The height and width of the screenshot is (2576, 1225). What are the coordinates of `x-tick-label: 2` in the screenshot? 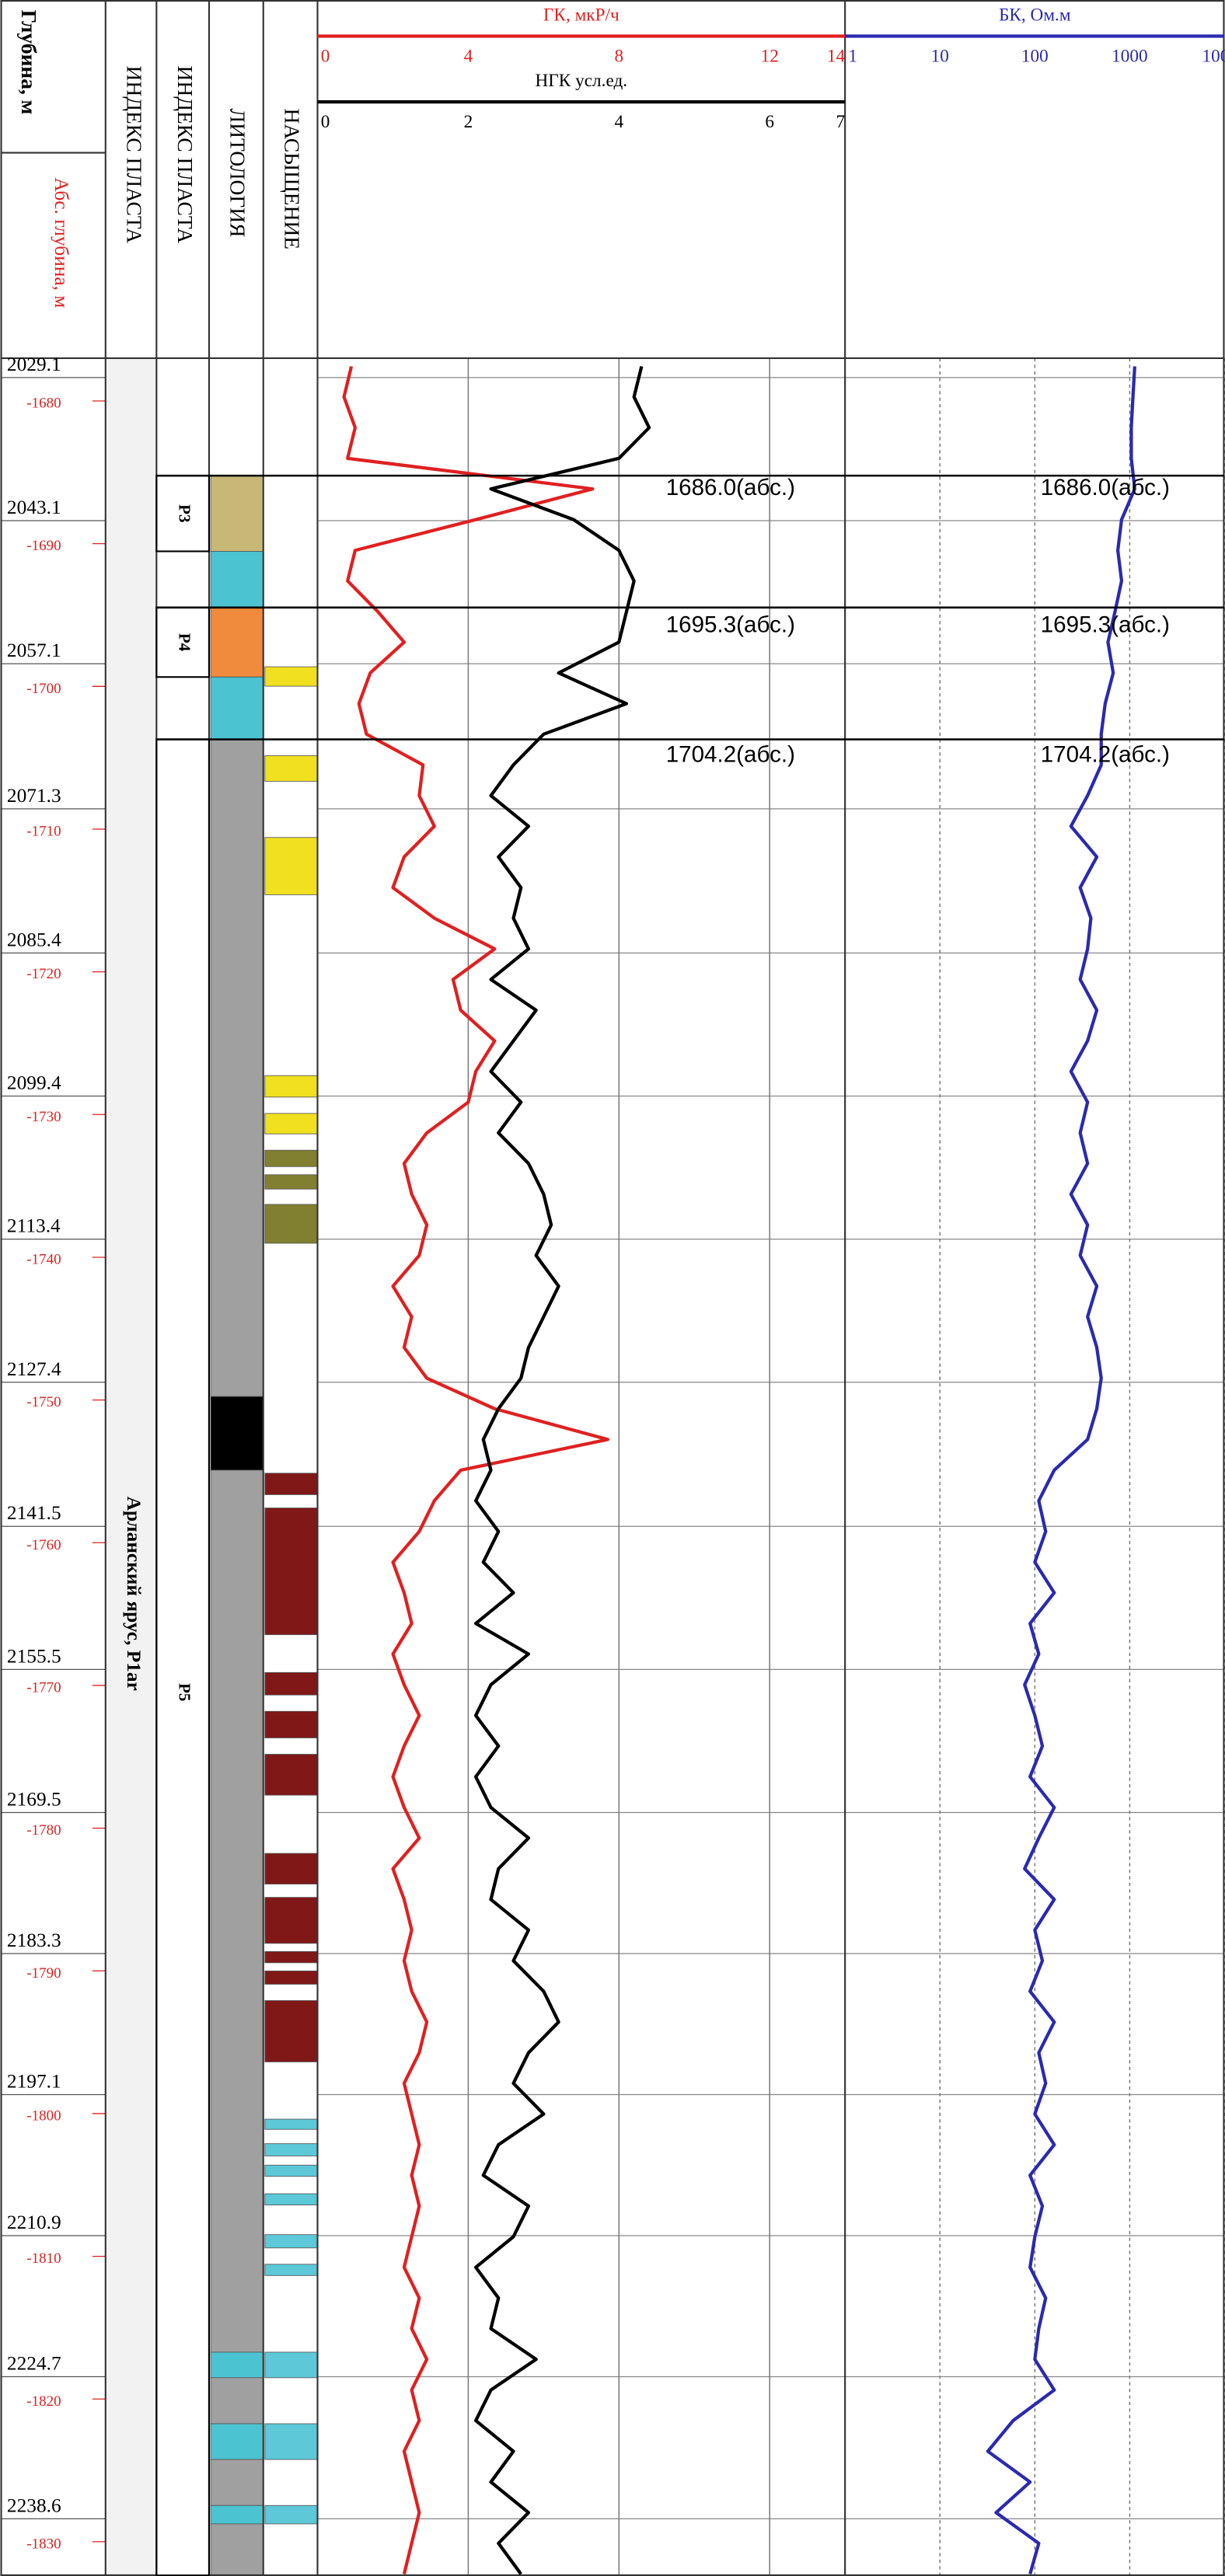 It's located at (468, 122).